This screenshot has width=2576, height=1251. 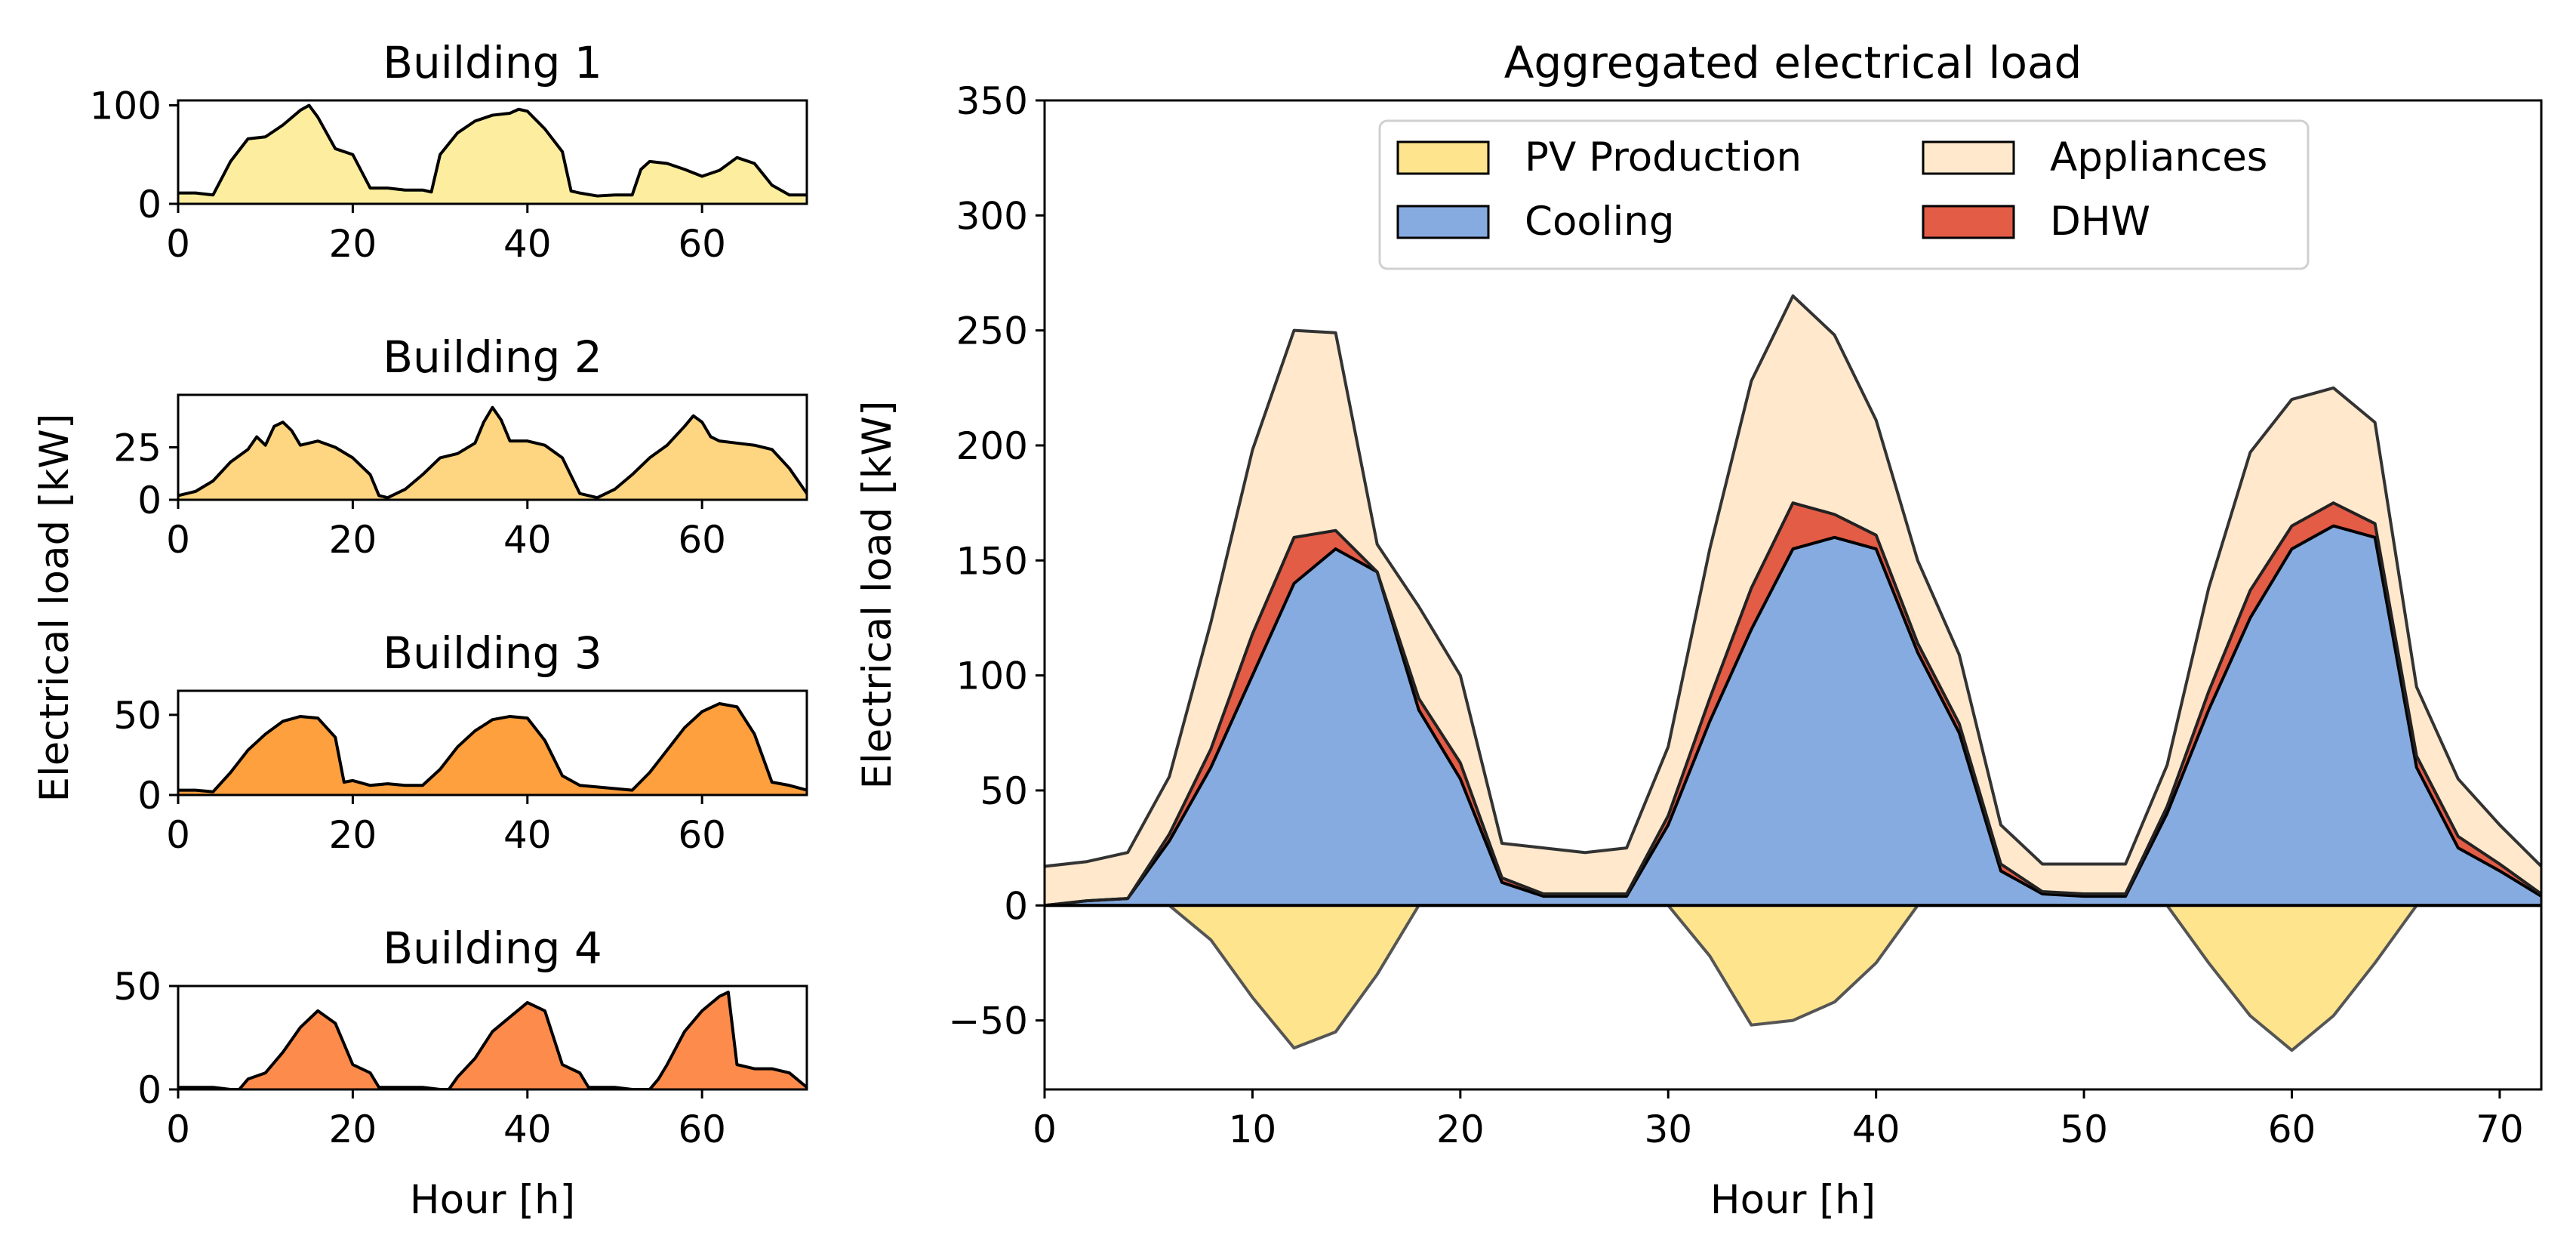 What do you see at coordinates (527, 835) in the screenshot?
I see `chart-3-x-tick-label: 40` at bounding box center [527, 835].